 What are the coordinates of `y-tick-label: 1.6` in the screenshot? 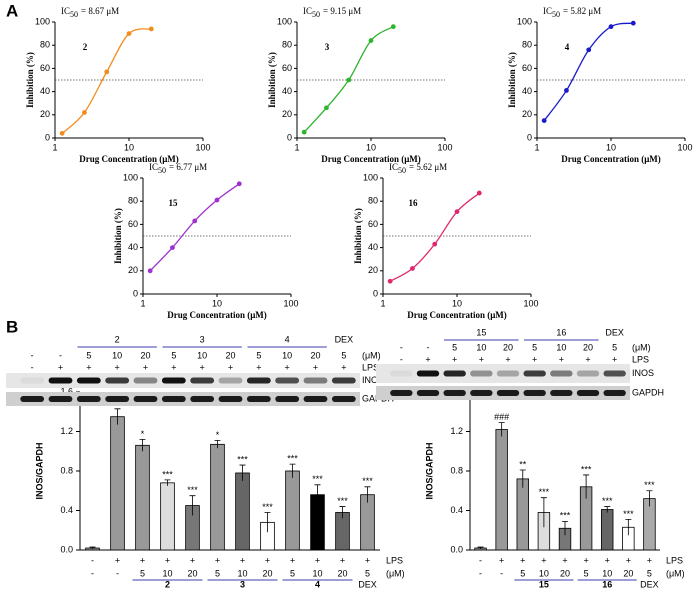 It's located at (66, 391).